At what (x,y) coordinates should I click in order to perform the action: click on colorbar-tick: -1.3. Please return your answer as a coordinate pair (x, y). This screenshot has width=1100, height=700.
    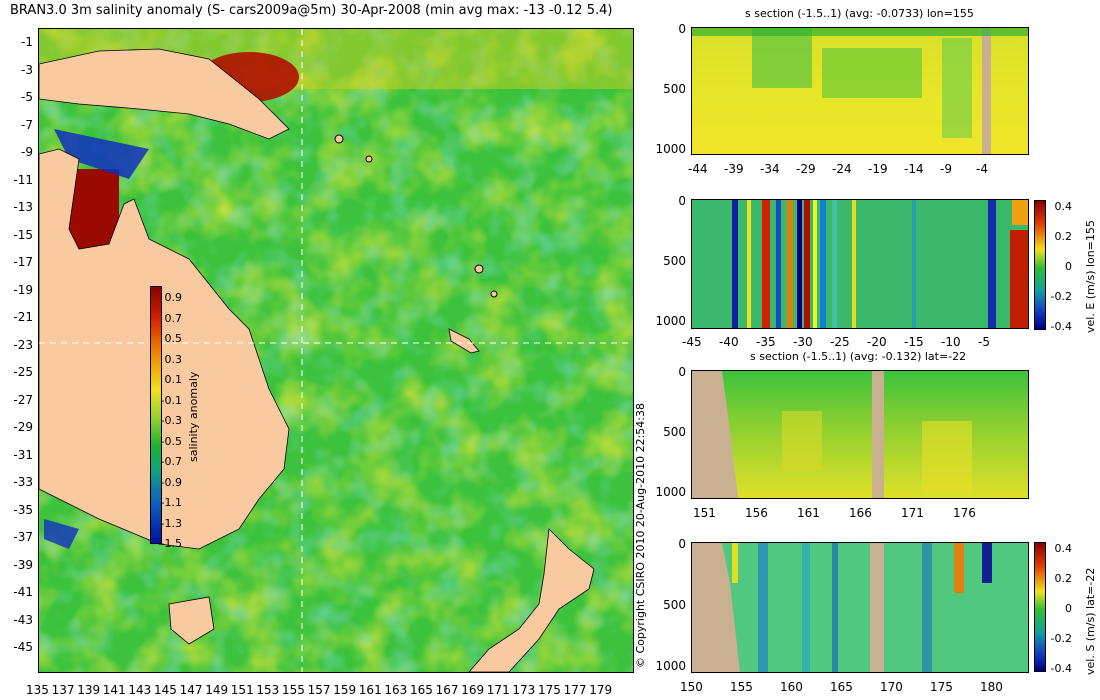
    Looking at the image, I should click on (171, 523).